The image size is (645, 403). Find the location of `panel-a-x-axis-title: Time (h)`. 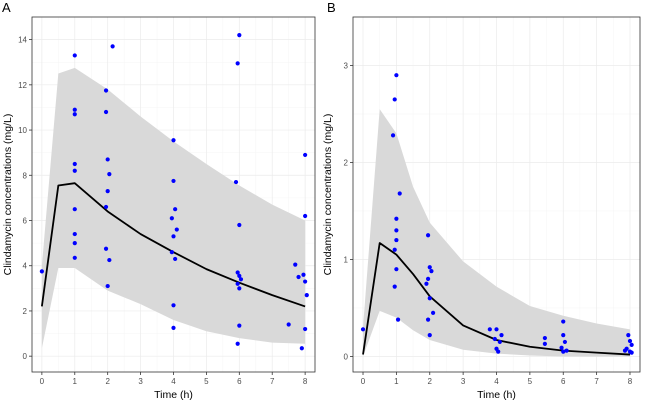

panel-a-x-axis-title: Time (h) is located at coordinates (173, 395).